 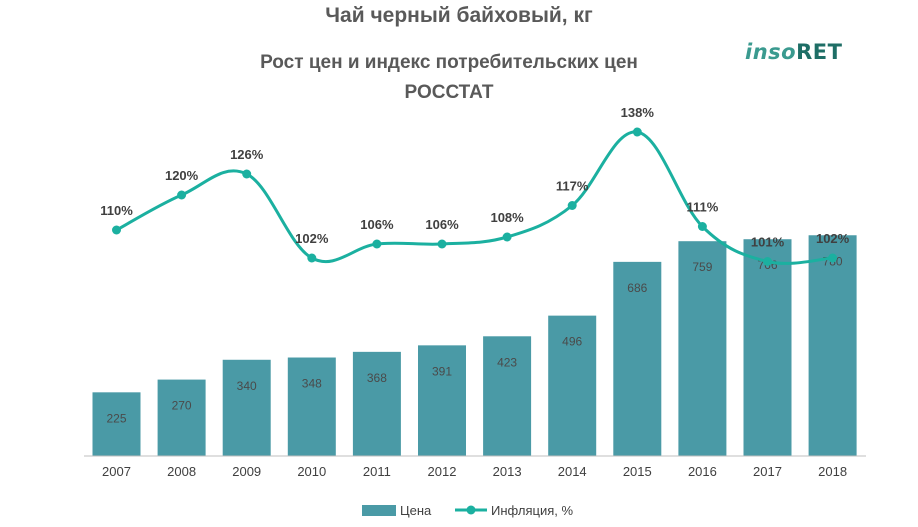 I want to click on point-2007, so click(x=116, y=230).